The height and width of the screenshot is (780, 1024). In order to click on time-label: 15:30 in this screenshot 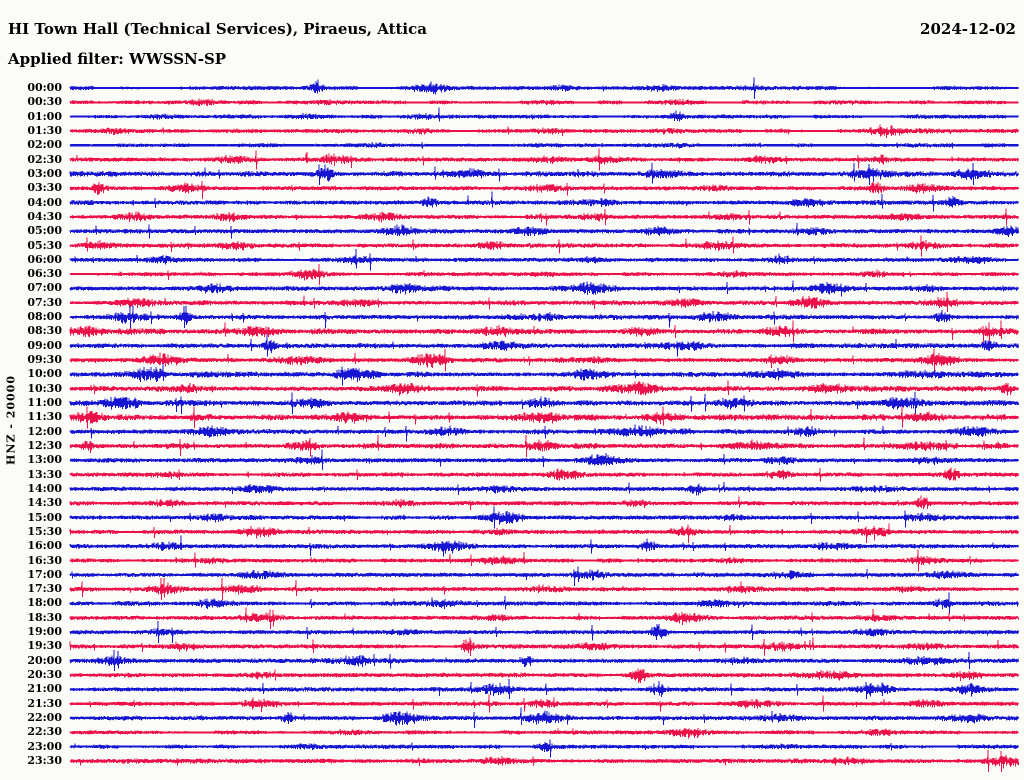, I will do `click(44, 531)`.